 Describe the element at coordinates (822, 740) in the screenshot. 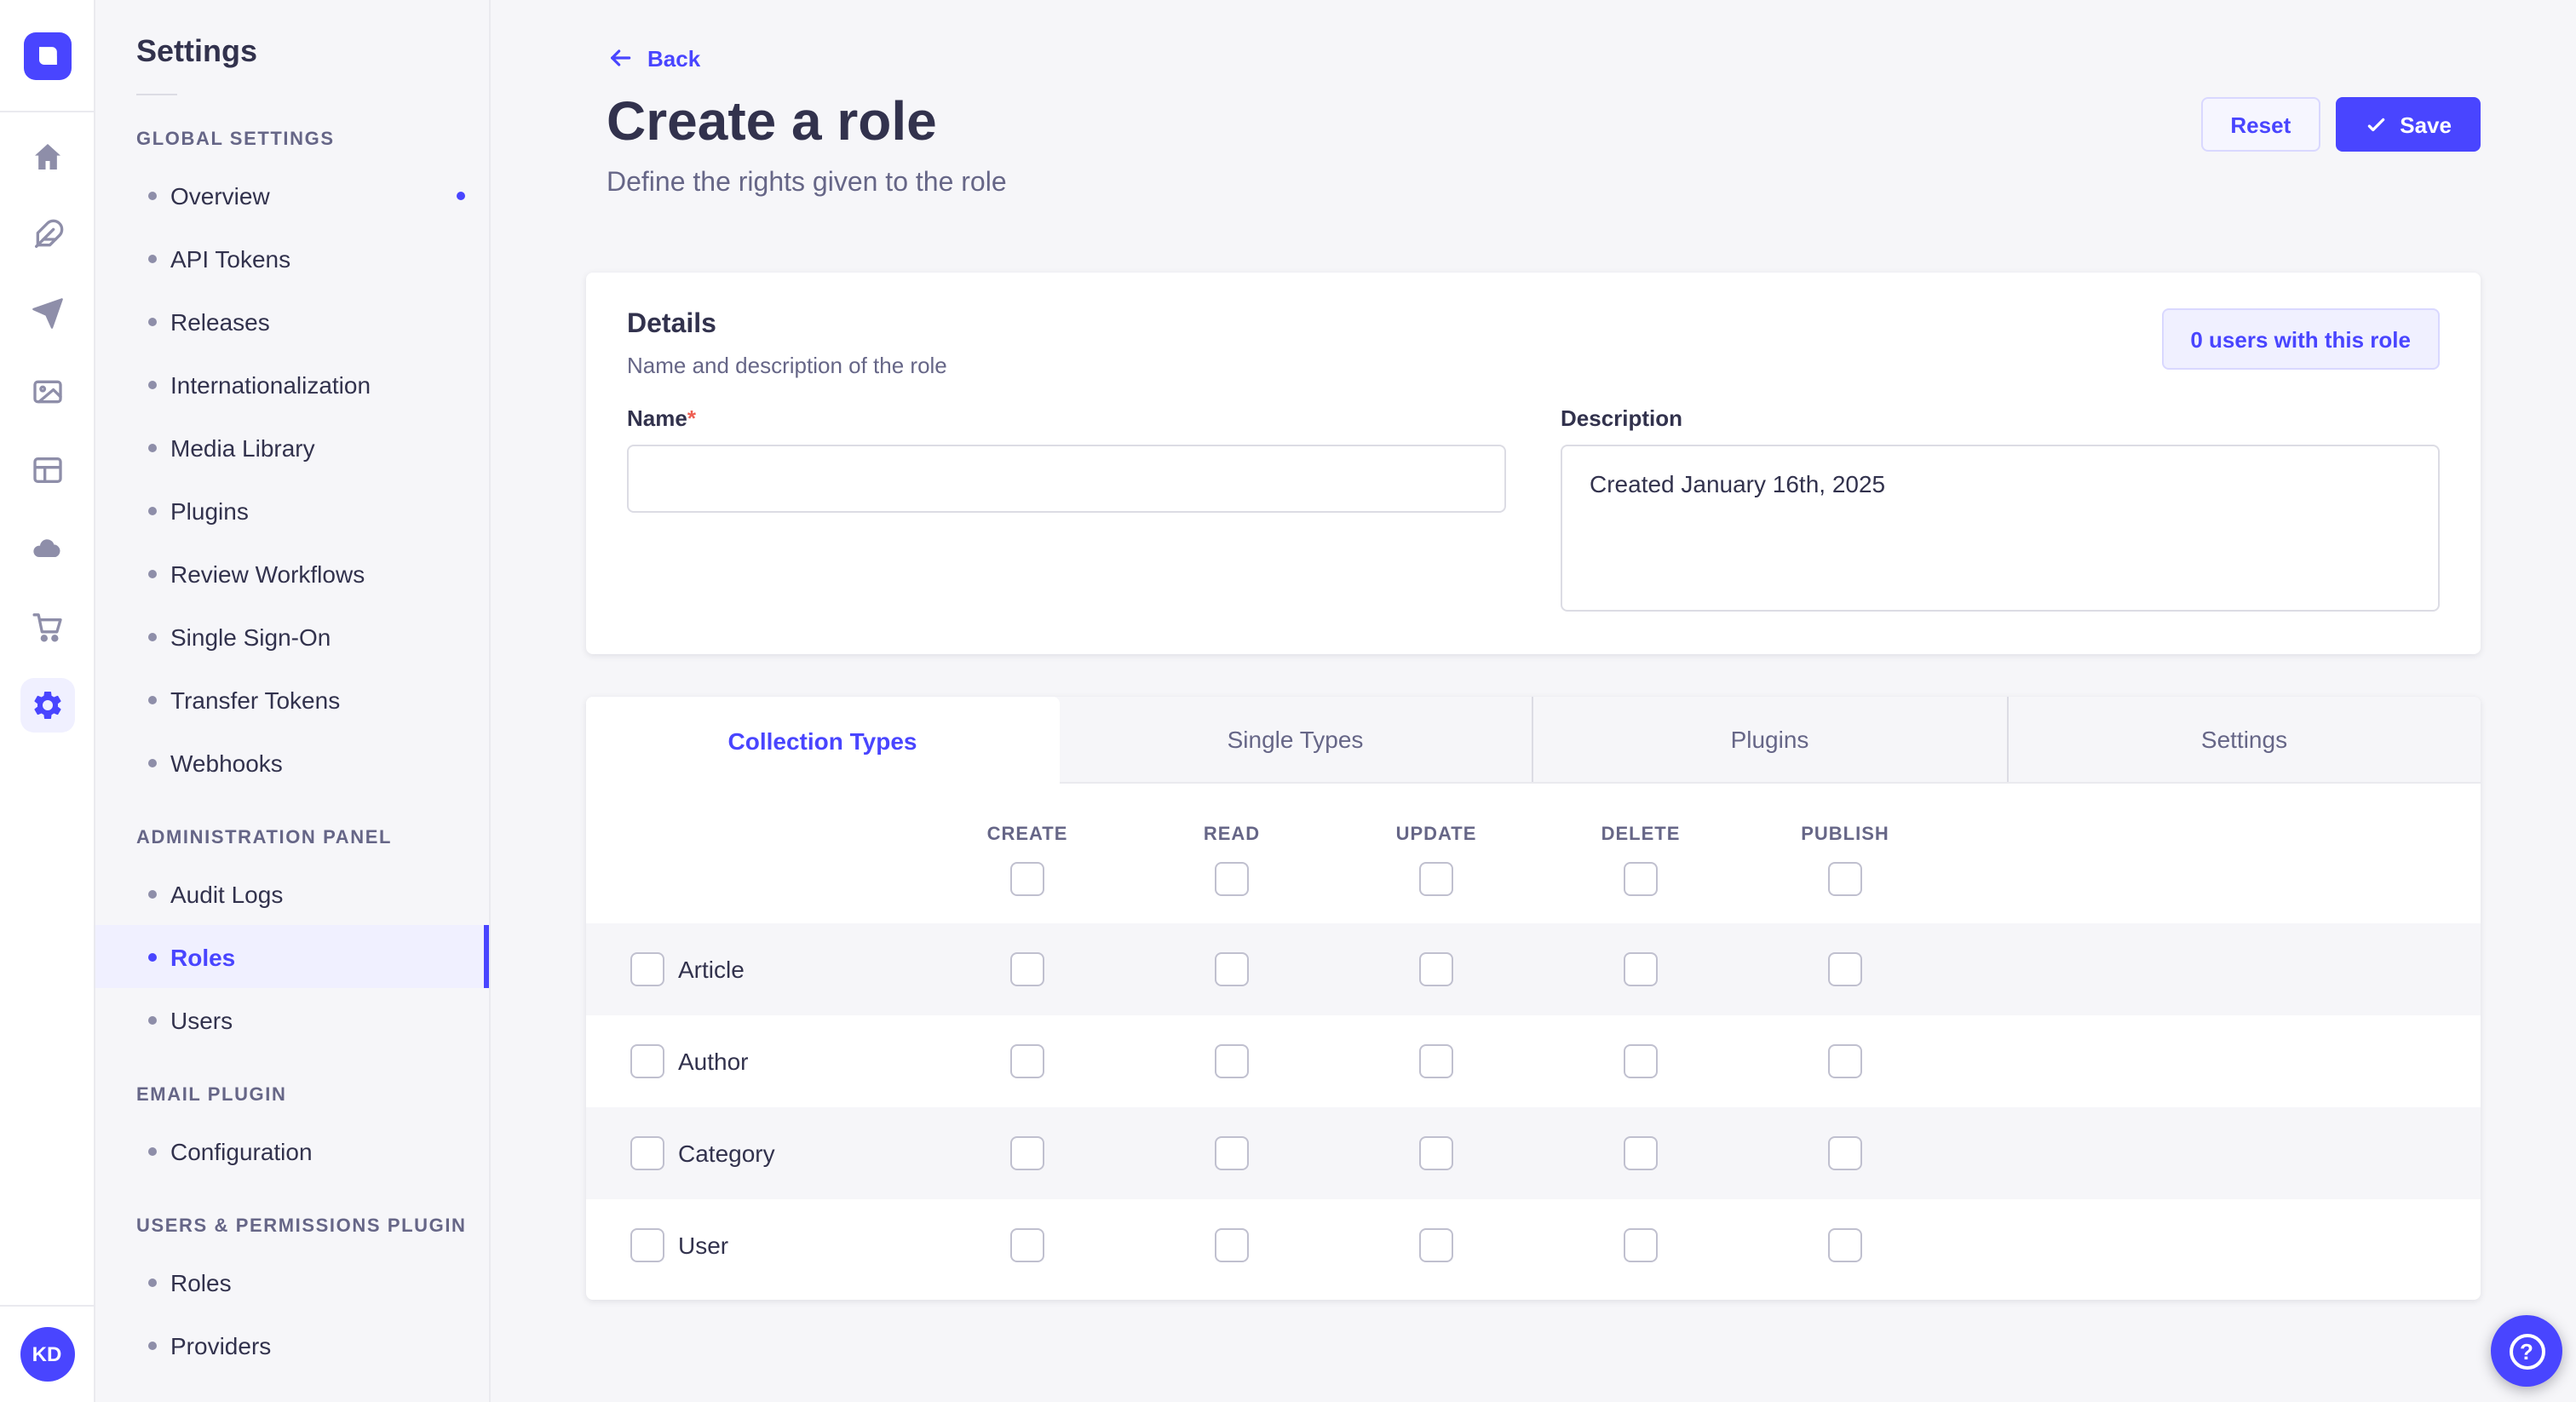

I see `tab-collection-types: Collection Types` at that location.